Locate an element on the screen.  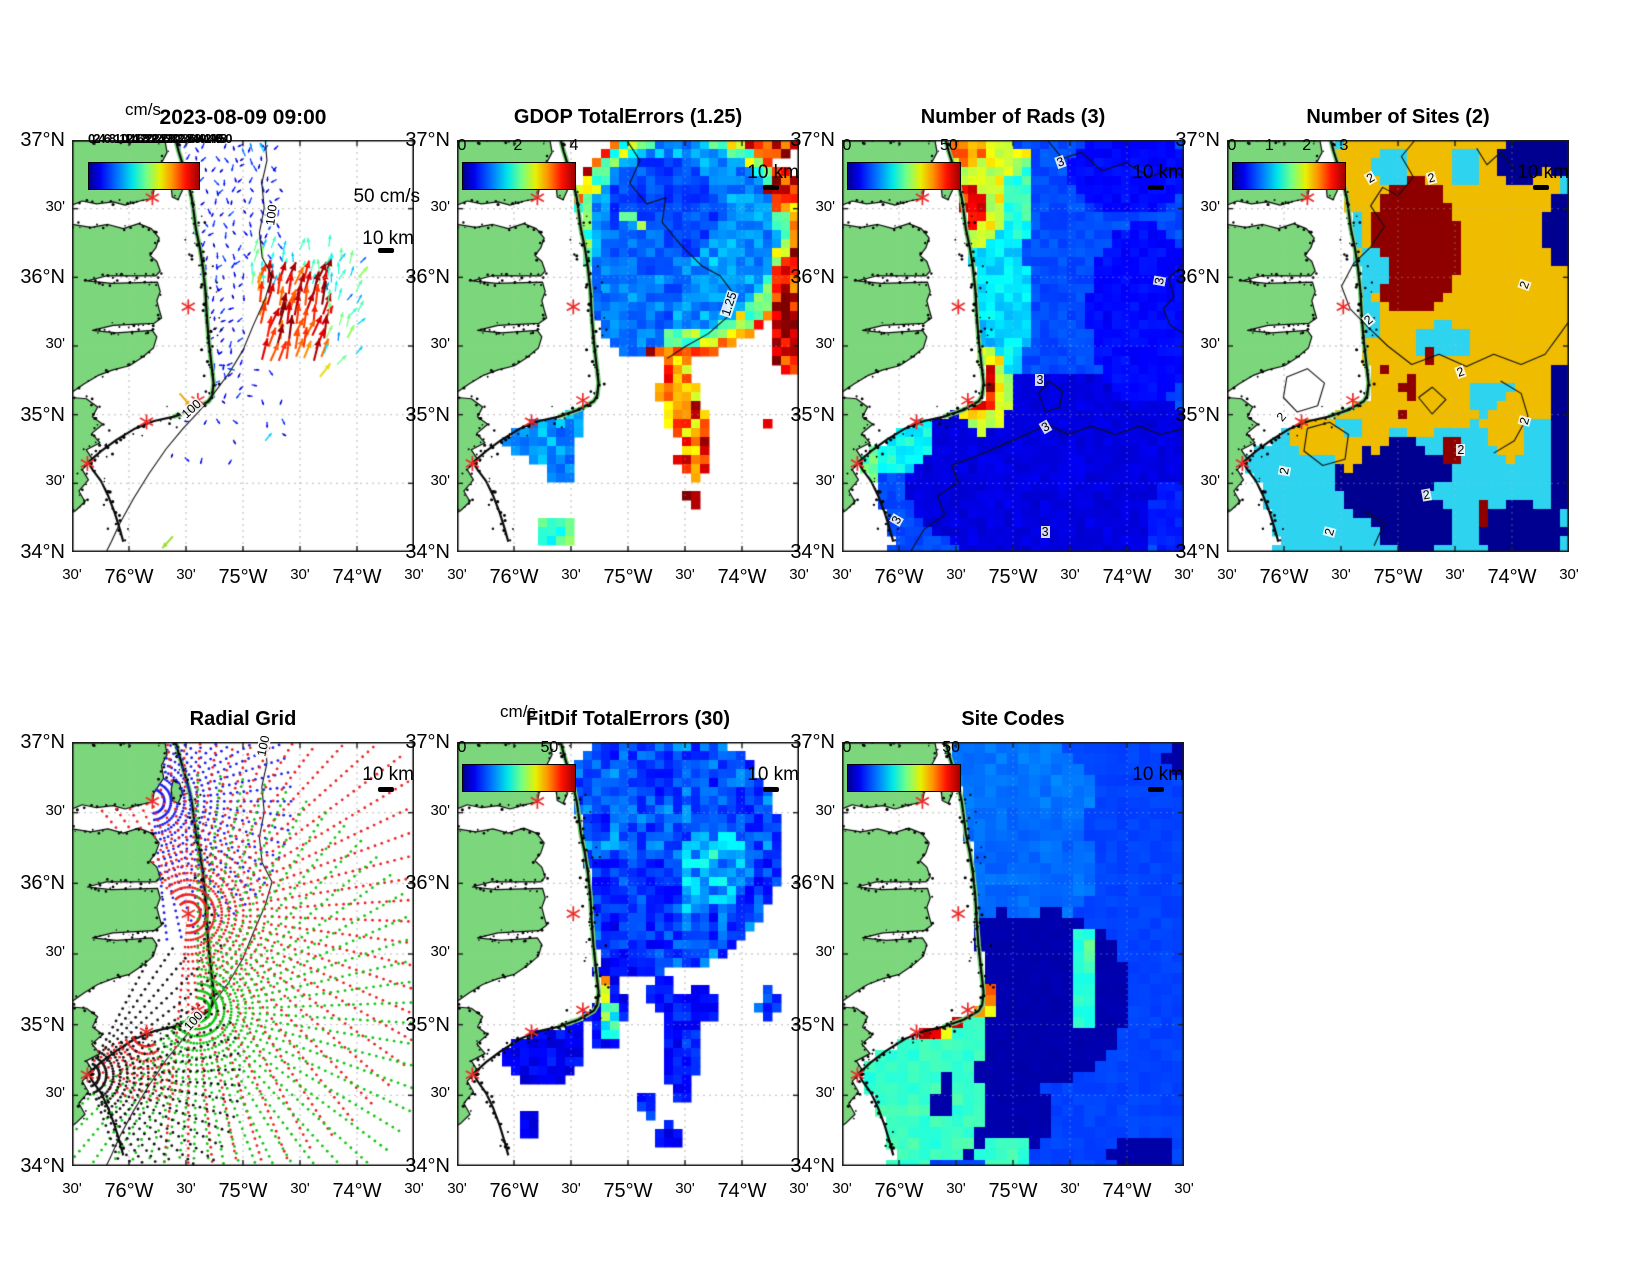
axis-tick-label-y: 35°N is located at coordinates (812, 414).